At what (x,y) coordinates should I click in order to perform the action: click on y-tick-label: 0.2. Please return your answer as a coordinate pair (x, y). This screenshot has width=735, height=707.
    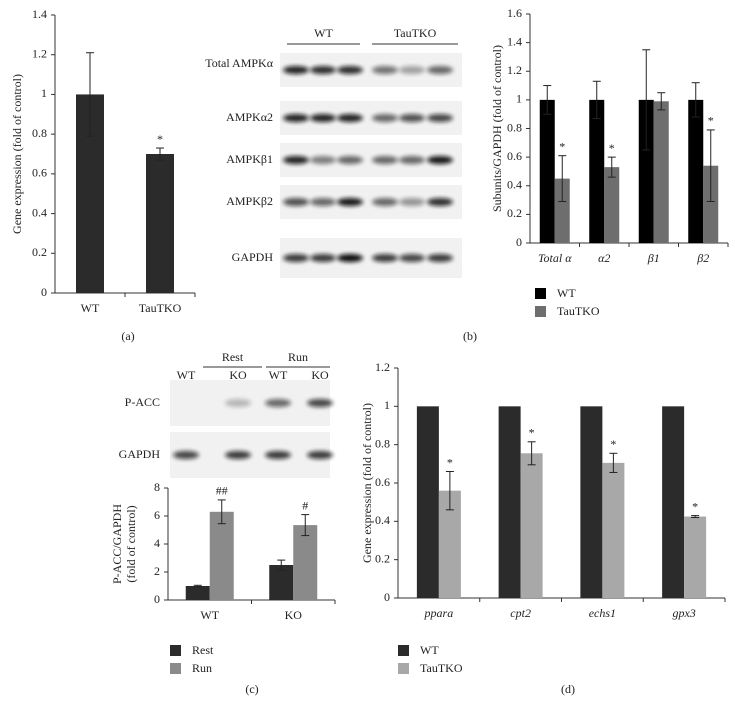
    Looking at the image, I should click on (514, 213).